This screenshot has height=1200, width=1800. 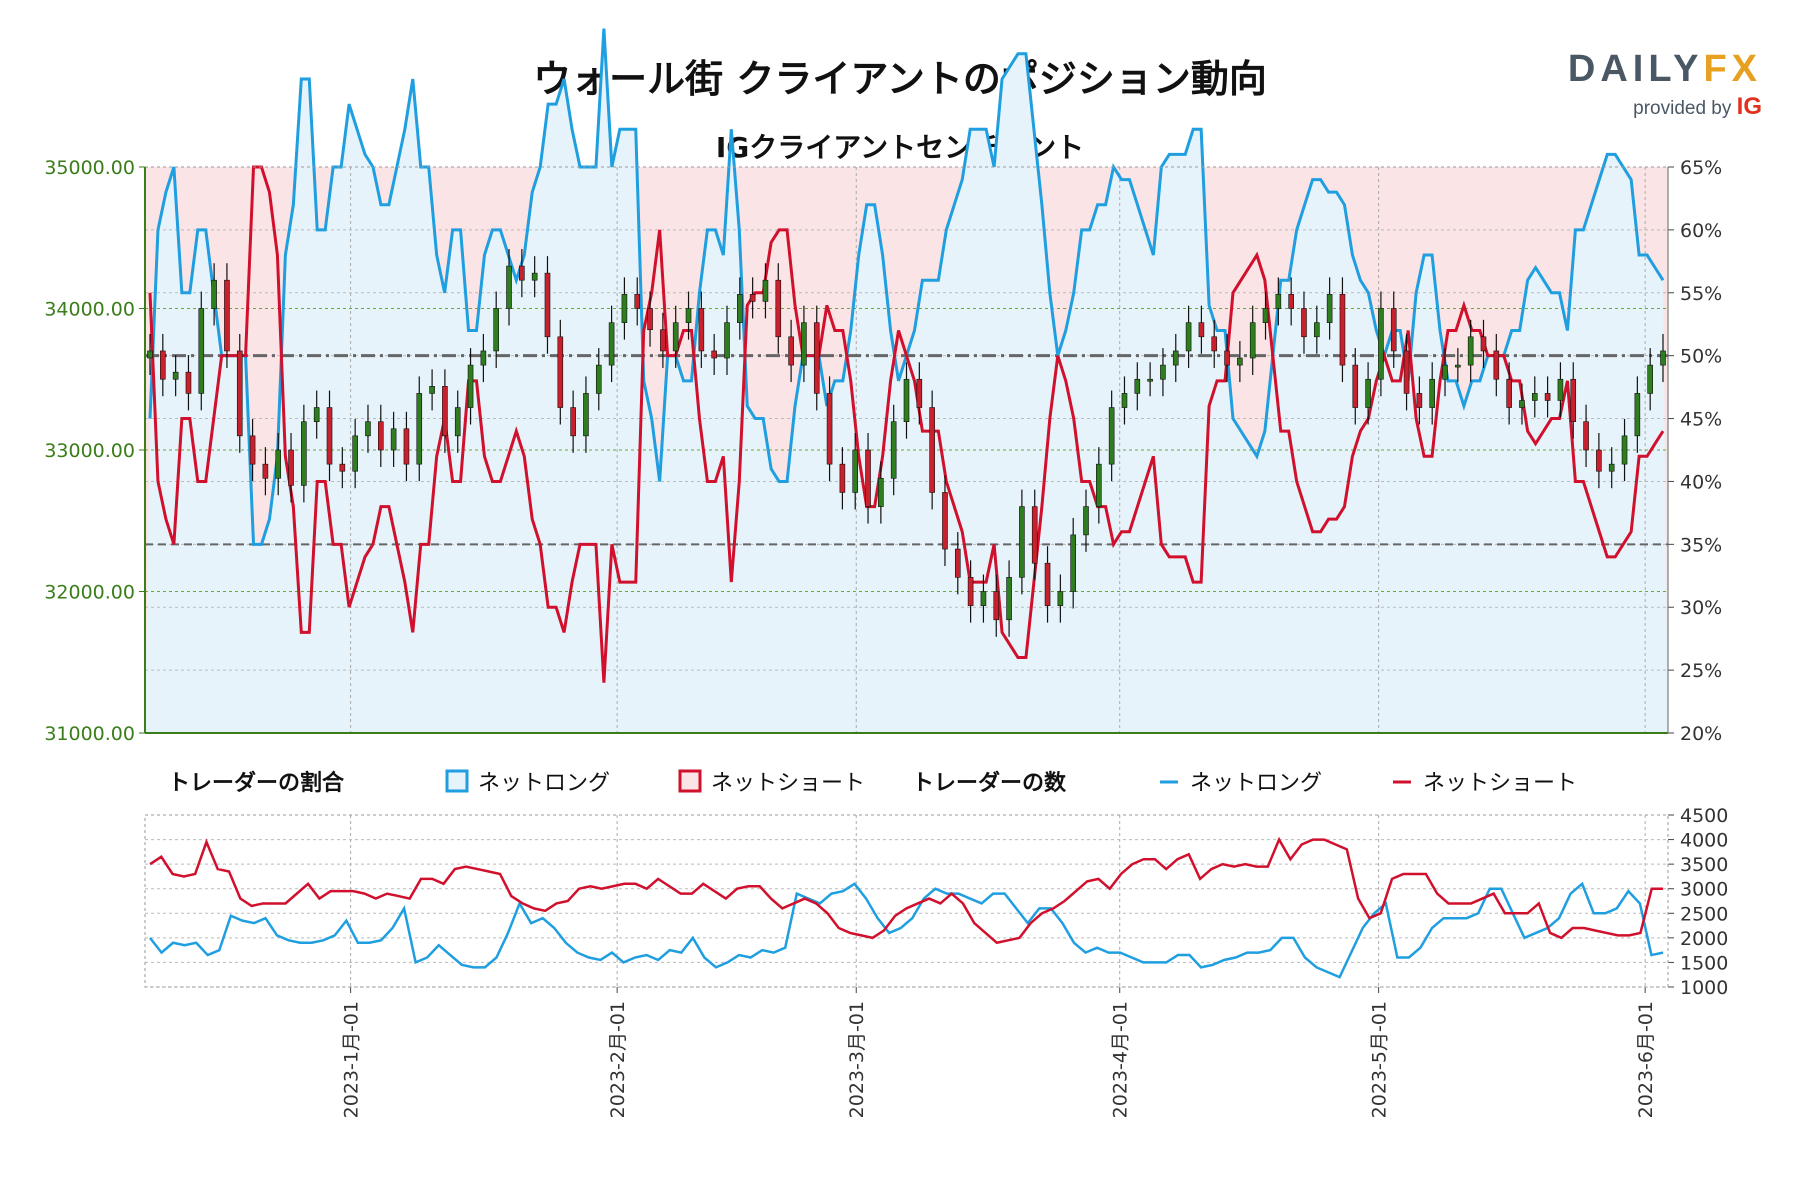 I want to click on lower-tick-label: 3500, so click(x=1704, y=865).